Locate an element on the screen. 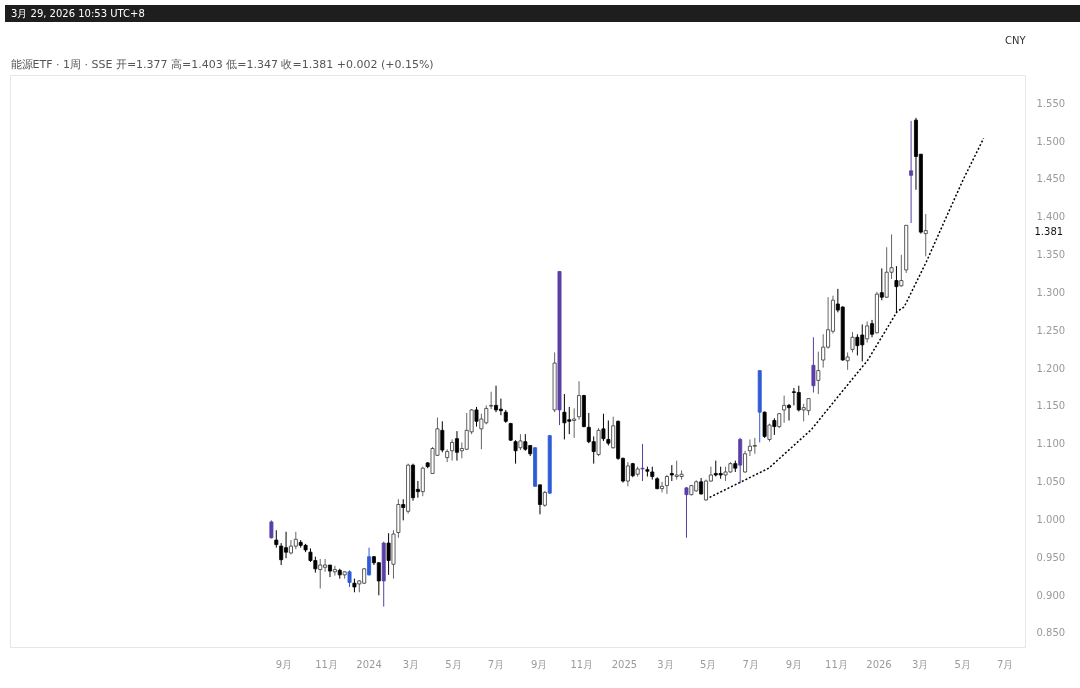 Image resolution: width=1080 pixels, height=688 pixels. y-tick-label: 1.200 is located at coordinates (1051, 368).